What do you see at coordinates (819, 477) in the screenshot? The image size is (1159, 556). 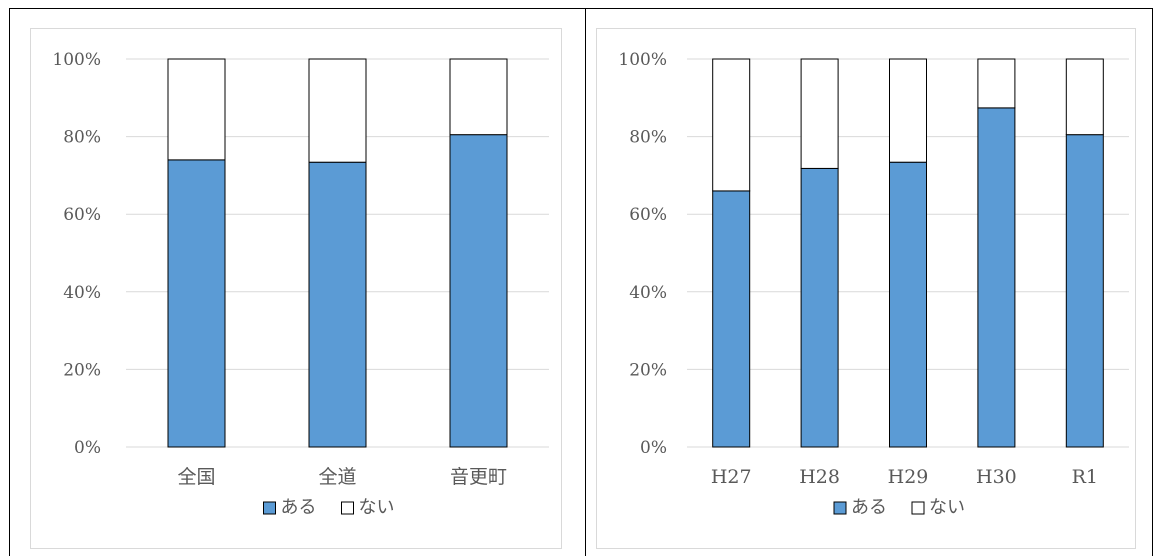 I see `x-tick-label: H28` at bounding box center [819, 477].